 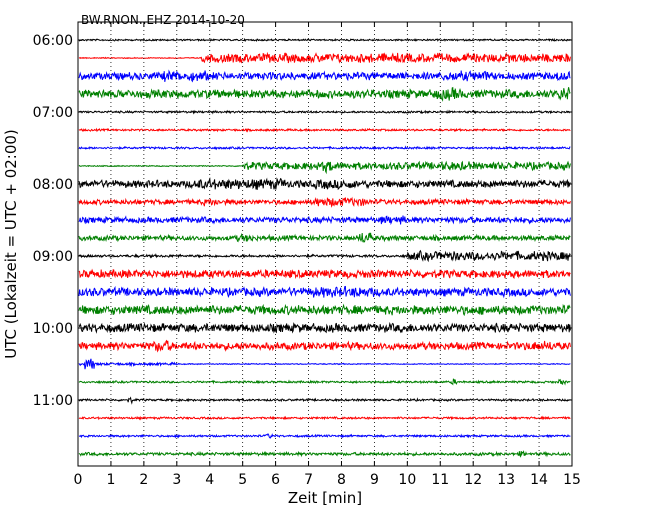 What do you see at coordinates (473, 480) in the screenshot?
I see `x-tick-label: 12` at bounding box center [473, 480].